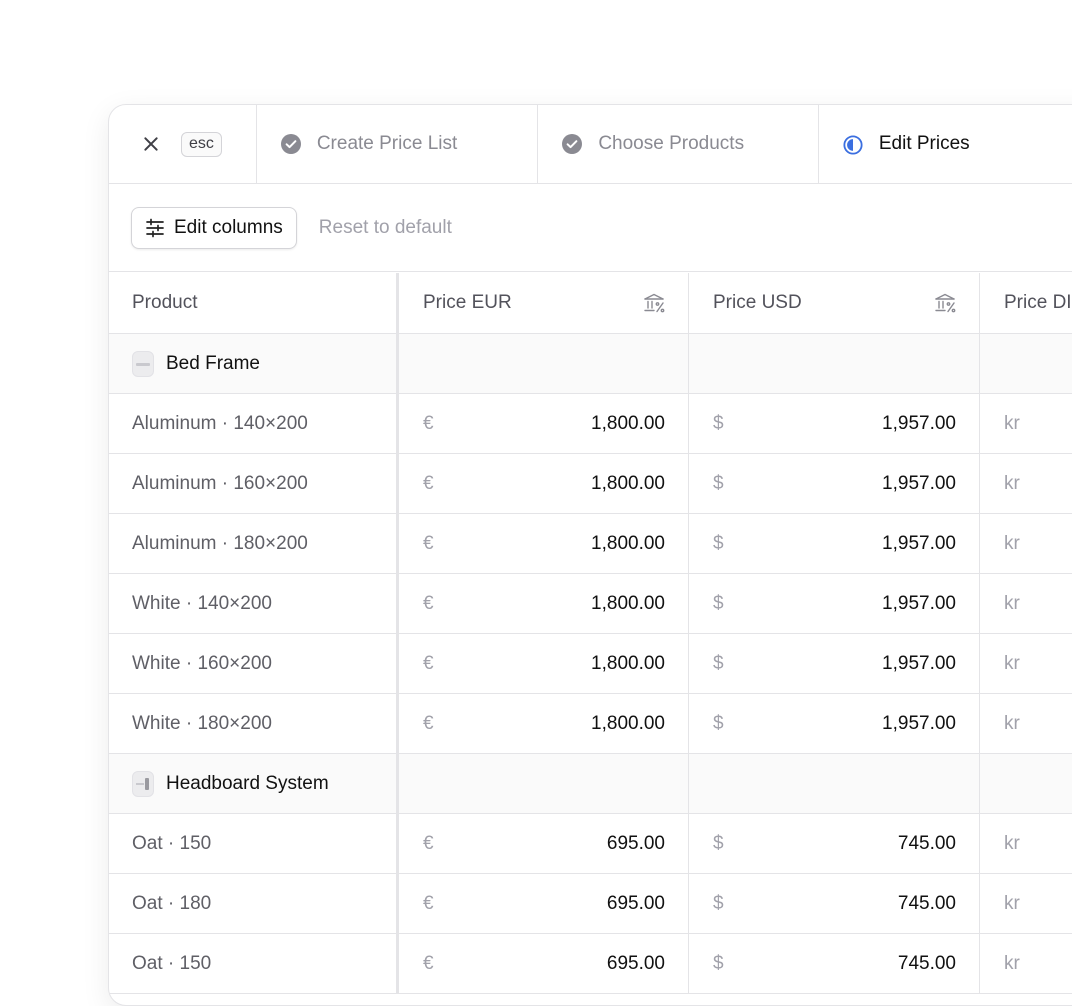 The width and height of the screenshot is (1072, 1006). I want to click on table-toolbar: Edit columns Reset to default, so click(590, 228).